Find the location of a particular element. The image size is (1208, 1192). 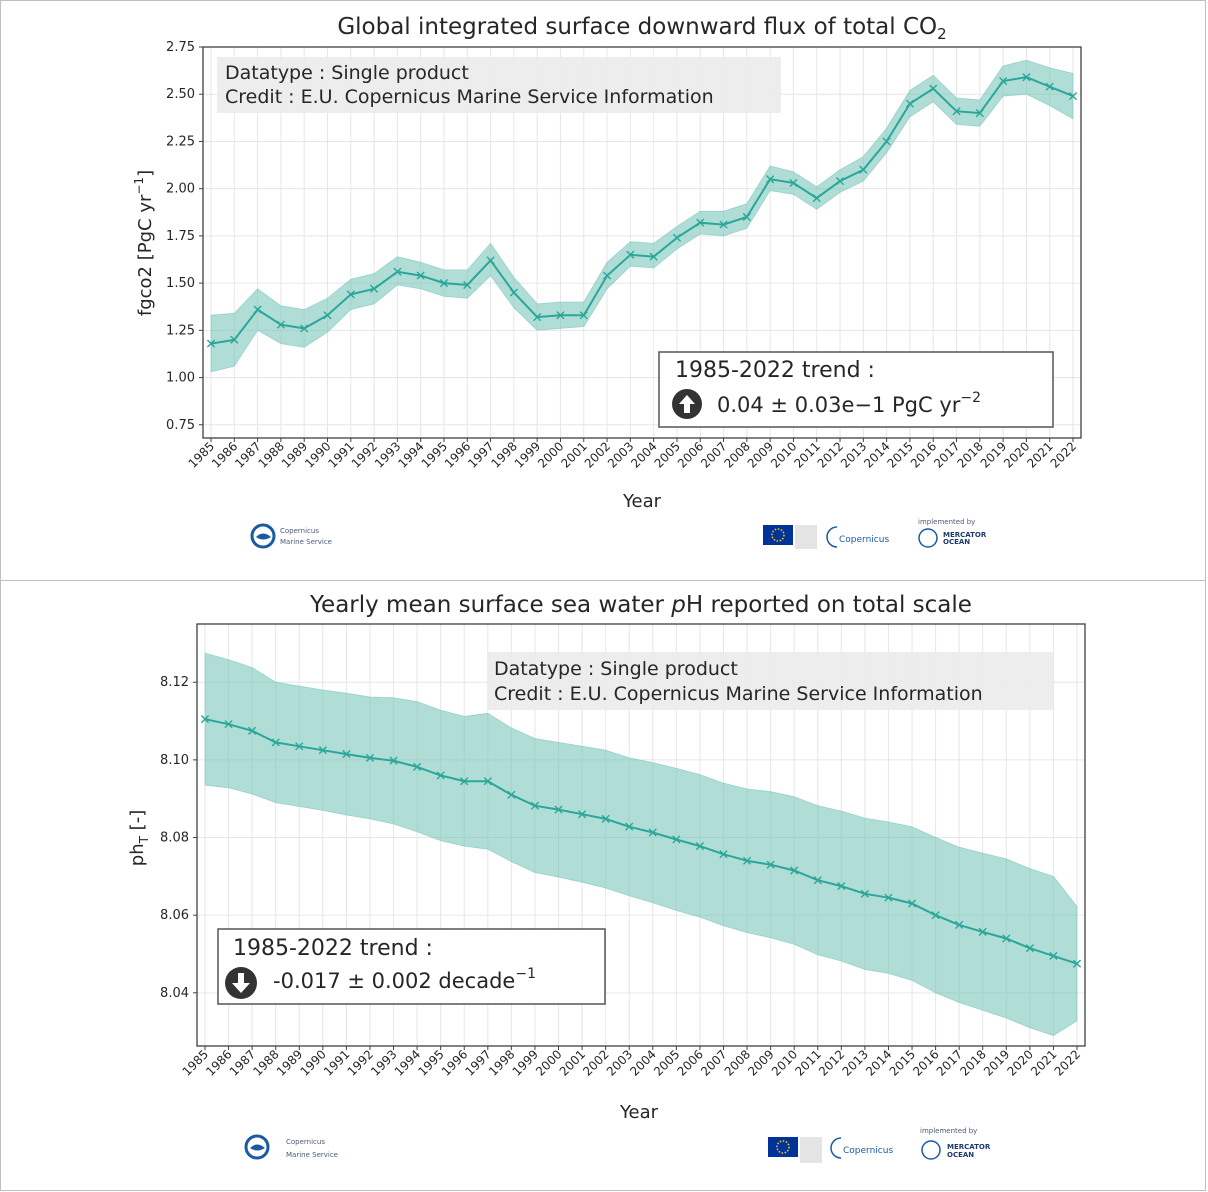

x-tick-label: 2017 is located at coordinates (946, 454).